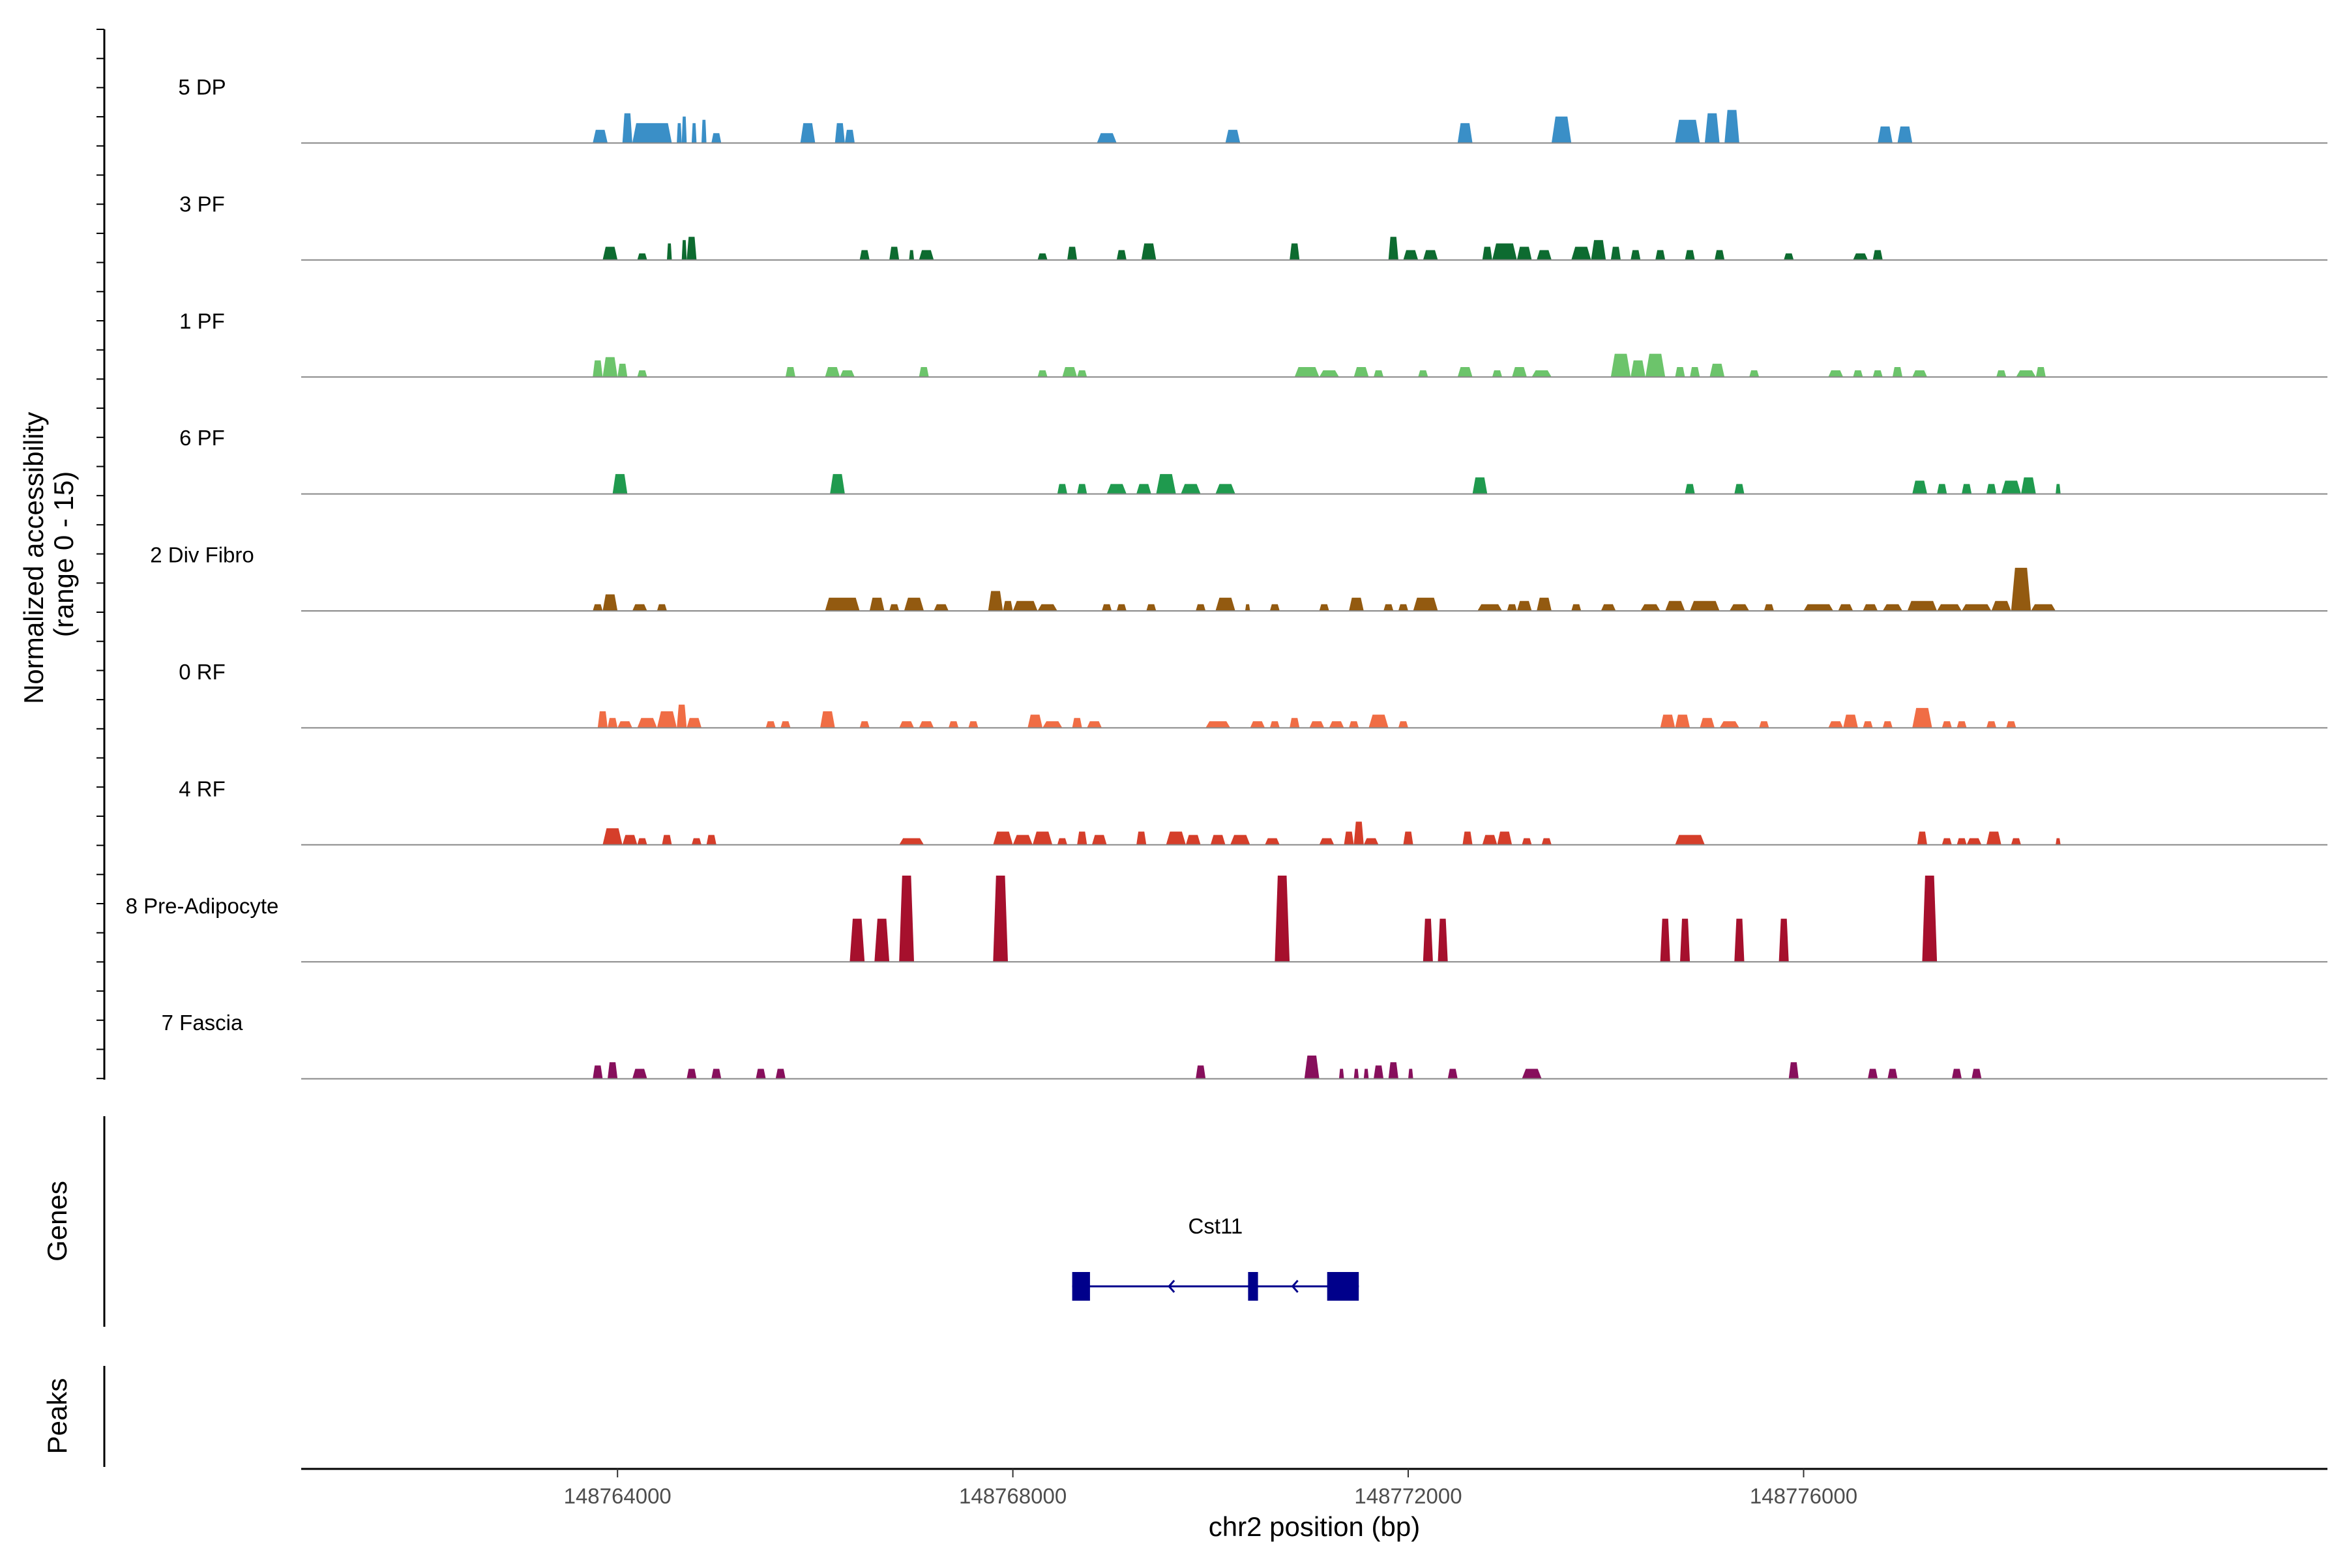 The image size is (2347, 1568). I want to click on gene-Cst11: Cst11, so click(1215, 1257).